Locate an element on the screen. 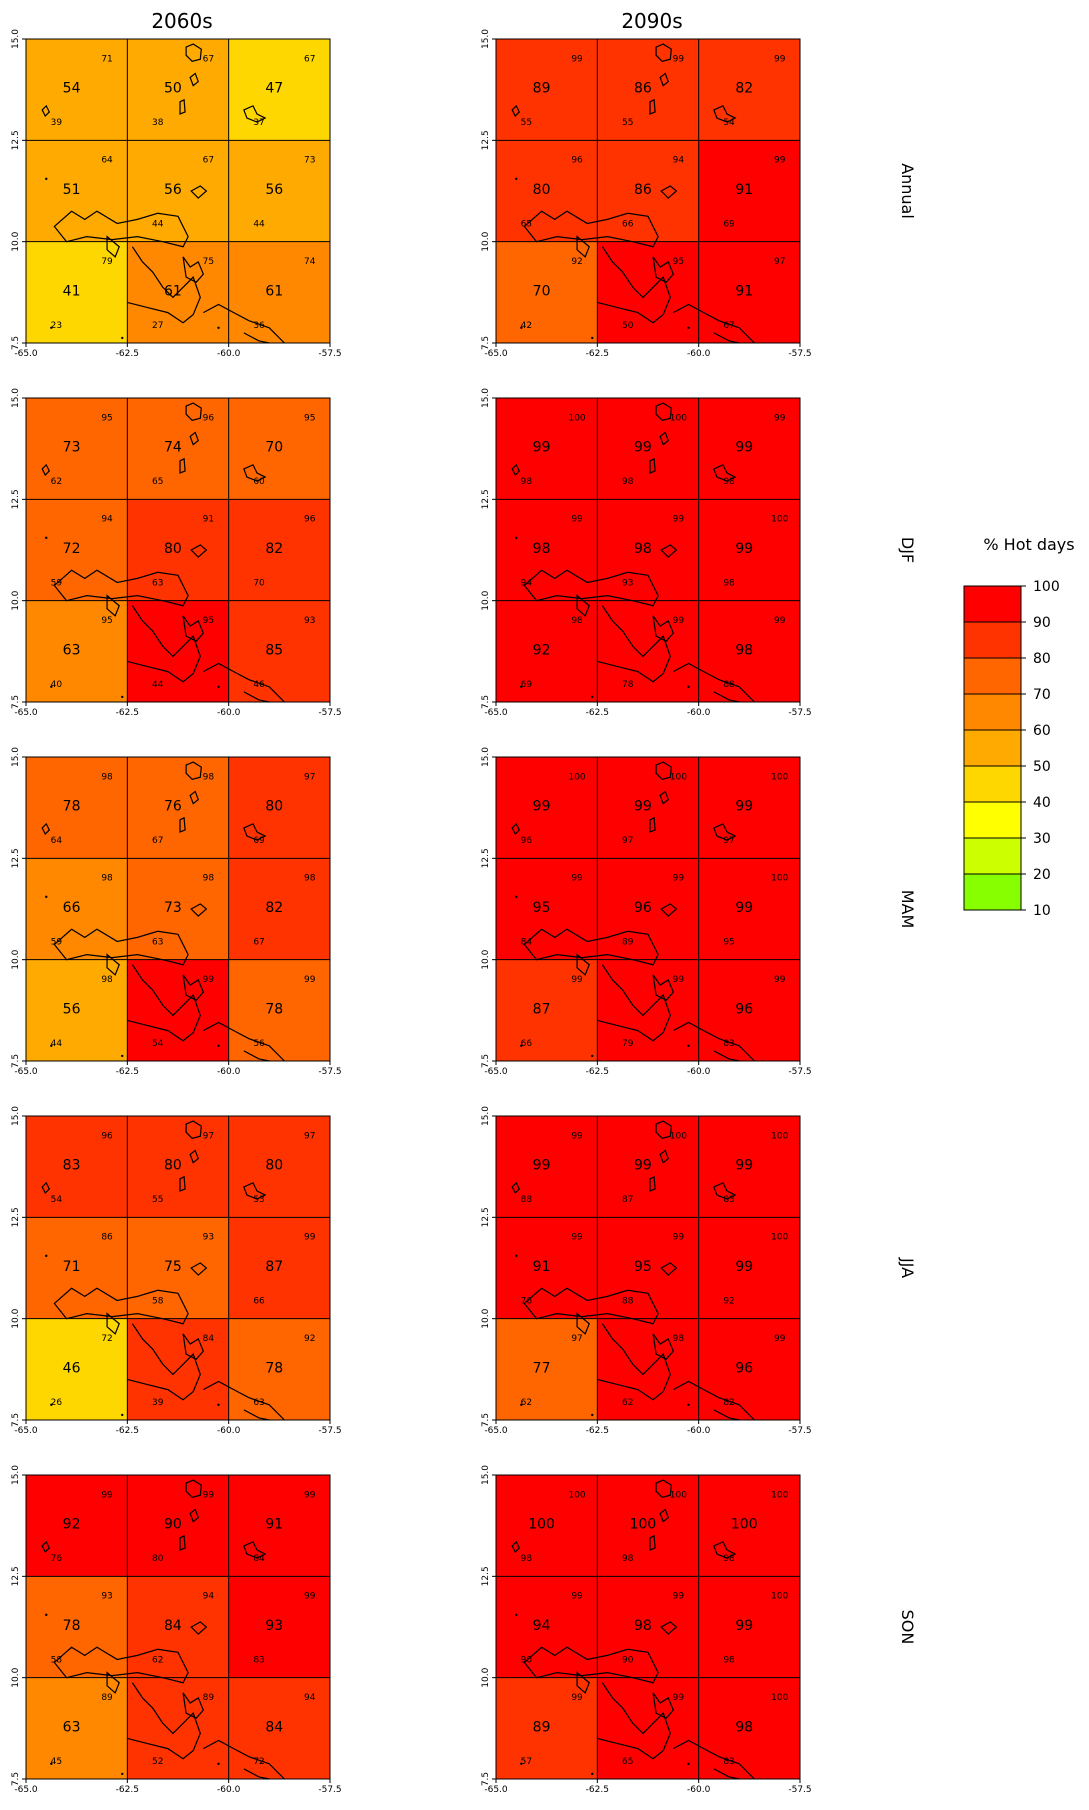 The width and height of the screenshot is (1089, 1810). cell-low-label: 90 is located at coordinates (527, 1660).